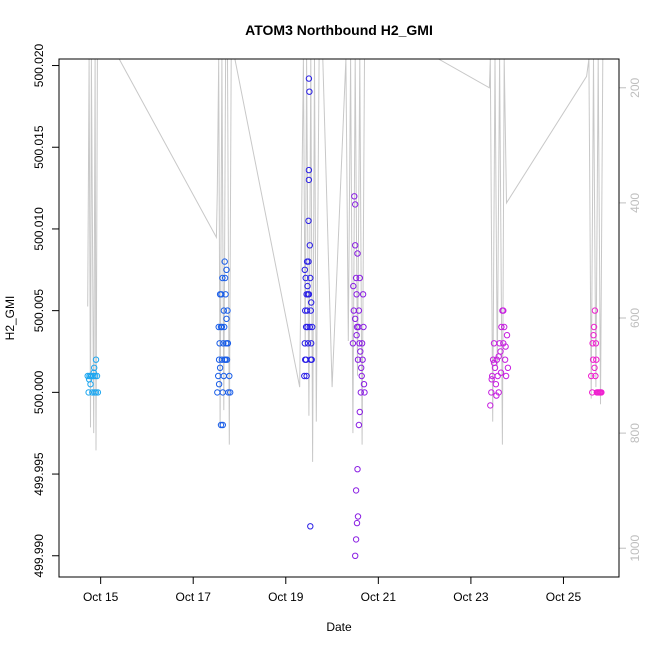  Describe the element at coordinates (39, 311) in the screenshot. I see `y-tick-label: 500.005` at that location.